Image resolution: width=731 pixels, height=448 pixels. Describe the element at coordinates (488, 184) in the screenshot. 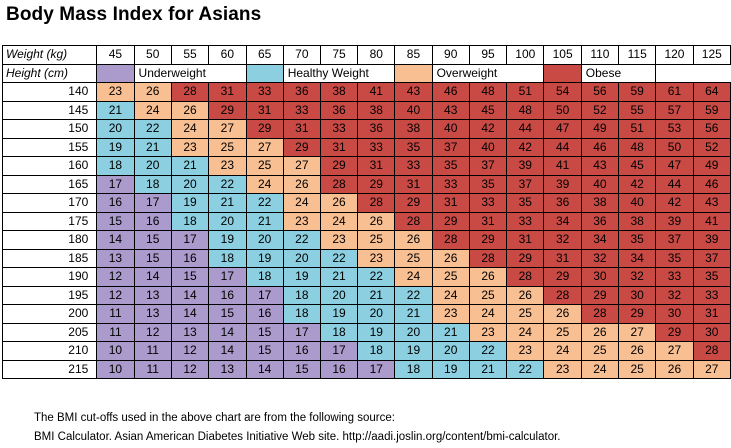

I see `bmi-cell: 35` at that location.